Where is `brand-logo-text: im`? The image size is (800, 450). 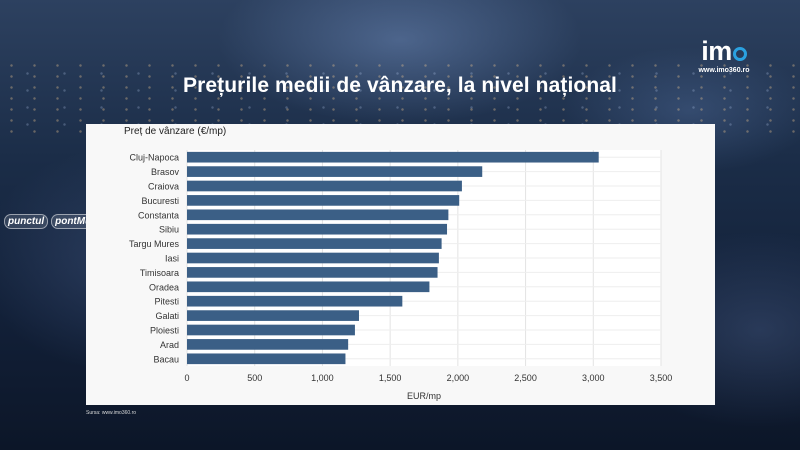 brand-logo-text: im is located at coordinates (716, 51).